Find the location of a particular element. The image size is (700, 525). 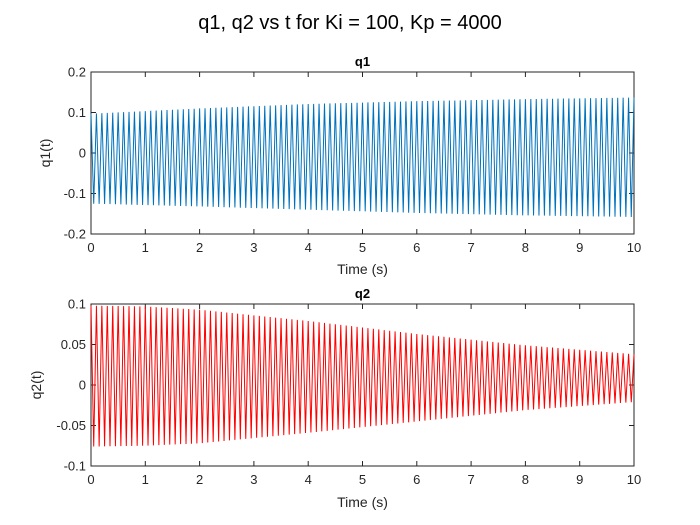

q1-y-tick-label: 0.1 is located at coordinates (77, 112).